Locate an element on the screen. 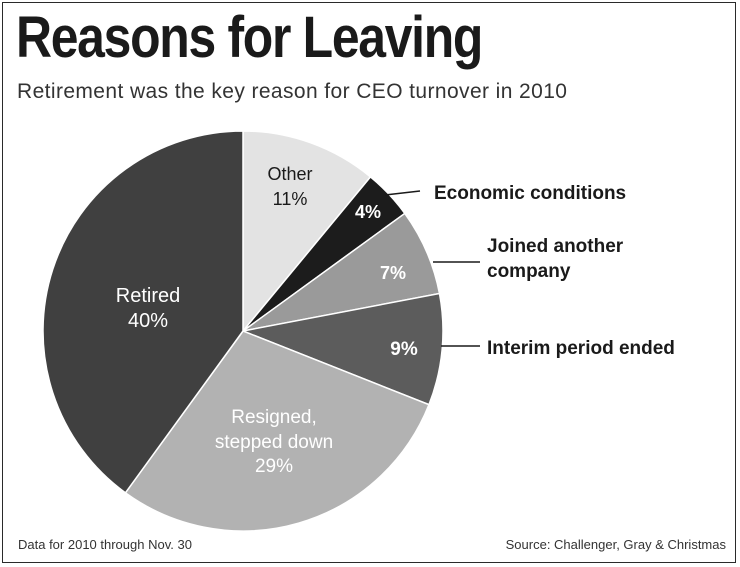 The image size is (740, 567). slice-value-label-retired: 40% is located at coordinates (148, 321).